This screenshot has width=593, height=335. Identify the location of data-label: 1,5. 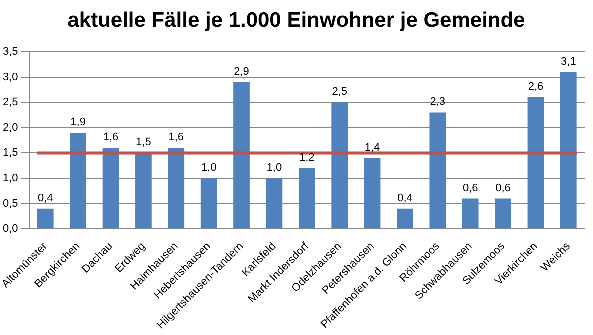
(144, 142).